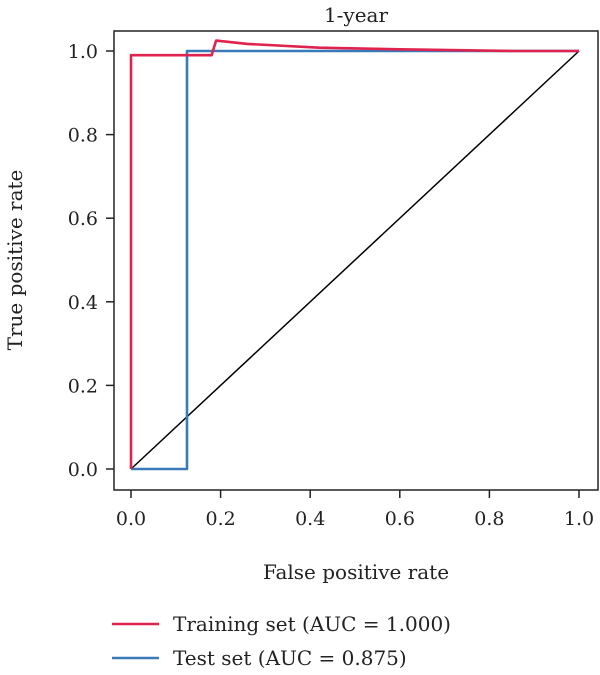 This screenshot has width=600, height=675. I want to click on y-axis-label: True positive rate, so click(15, 260).